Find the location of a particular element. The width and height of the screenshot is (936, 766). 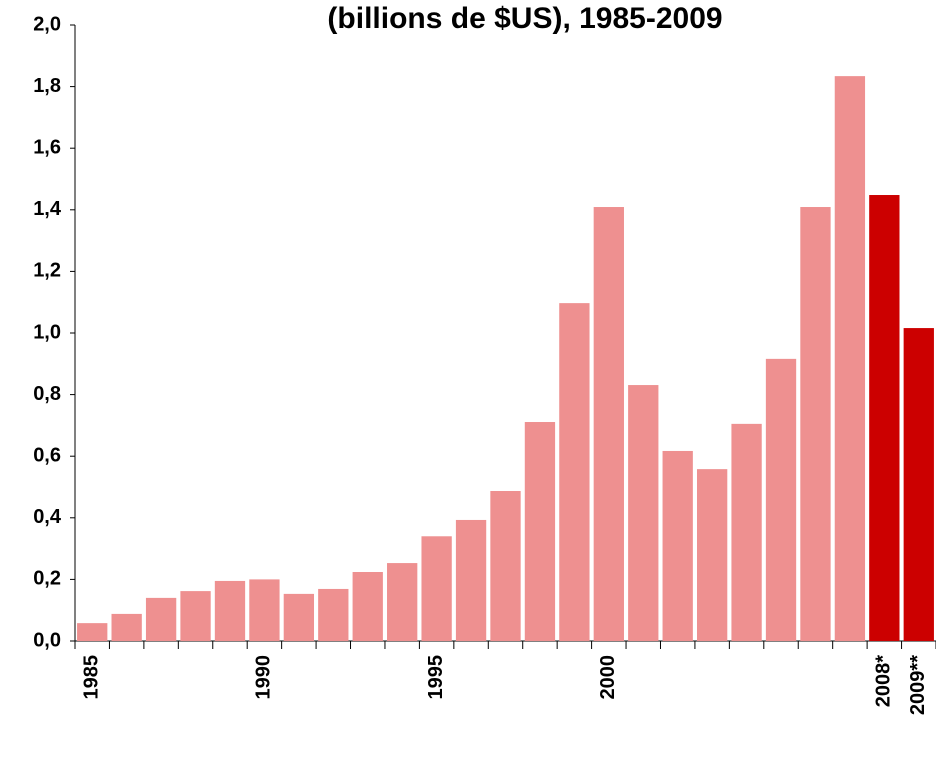

x-tick-label: 2009** is located at coordinates (918, 685).